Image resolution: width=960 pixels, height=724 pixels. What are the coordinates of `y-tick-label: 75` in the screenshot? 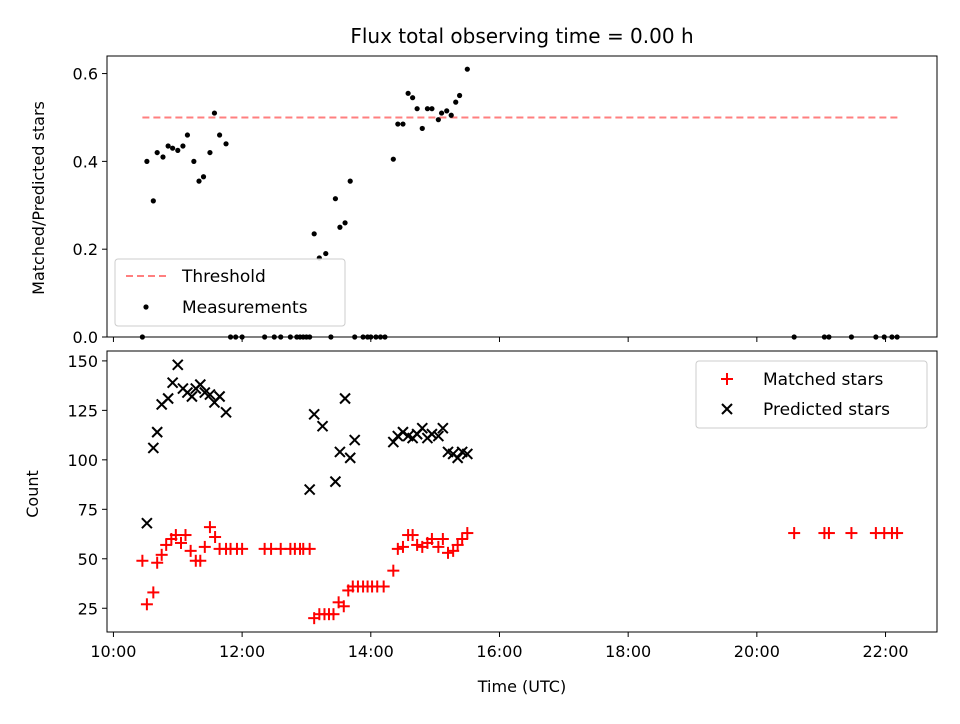 It's located at (88, 509).